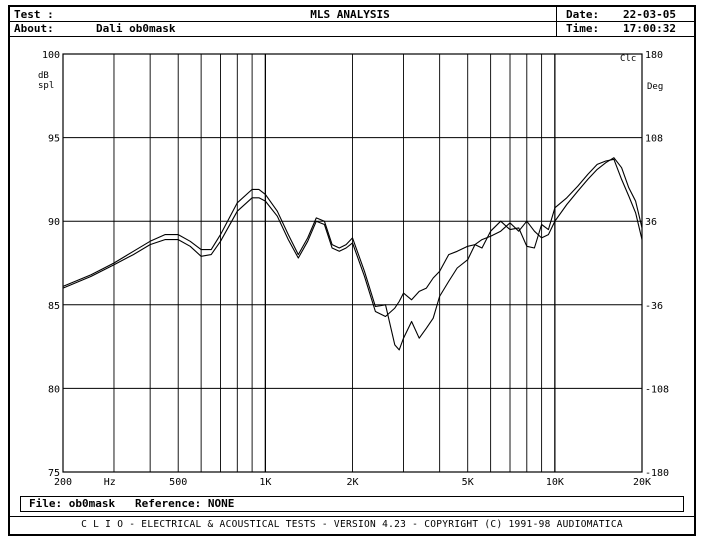 This screenshot has height=547, width=705. What do you see at coordinates (352, 516) in the screenshot?
I see `footer-divider` at bounding box center [352, 516].